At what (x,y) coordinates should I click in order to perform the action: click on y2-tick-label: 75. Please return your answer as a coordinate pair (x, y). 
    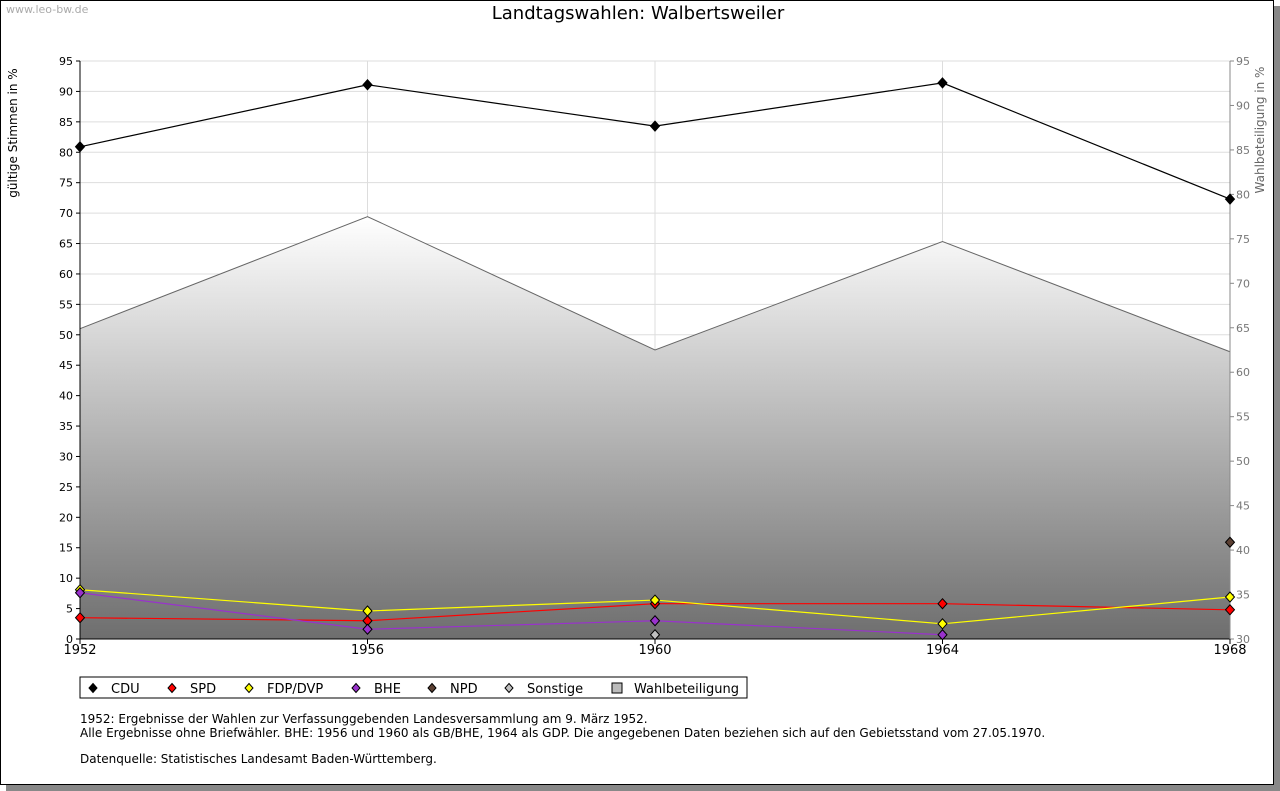
    Looking at the image, I should click on (1243, 239).